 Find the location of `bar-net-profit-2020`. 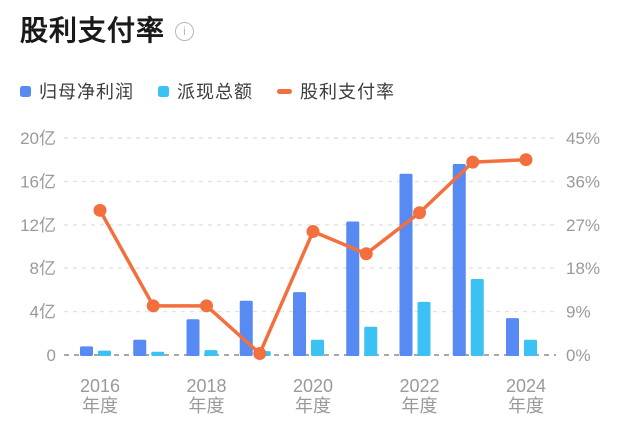

bar-net-profit-2020 is located at coordinates (299, 324).